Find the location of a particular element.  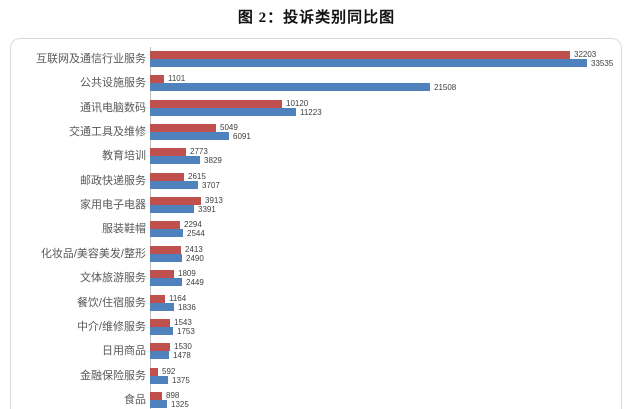

value-label-red: 1101 is located at coordinates (177, 79).